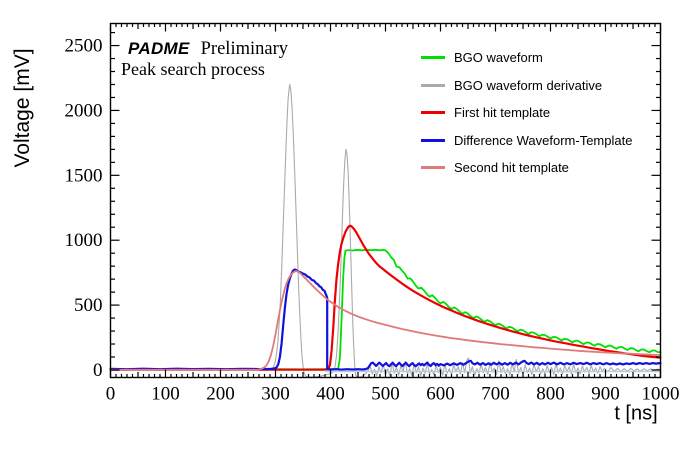 The height and width of the screenshot is (452, 698). What do you see at coordinates (605, 394) in the screenshot?
I see `x-tick-label: 900` at bounding box center [605, 394].